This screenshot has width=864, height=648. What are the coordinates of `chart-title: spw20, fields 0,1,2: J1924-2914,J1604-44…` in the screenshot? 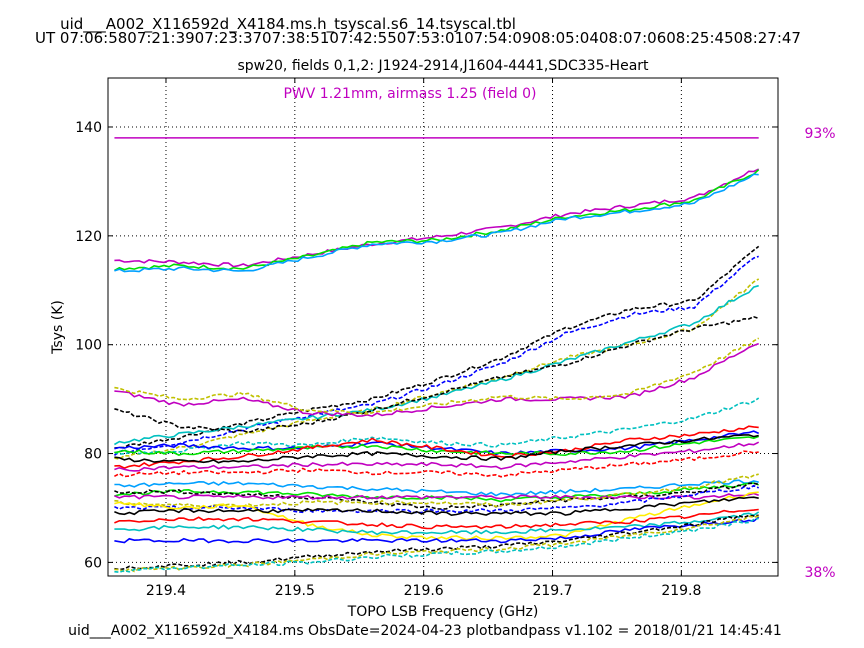 It's located at (443, 66).